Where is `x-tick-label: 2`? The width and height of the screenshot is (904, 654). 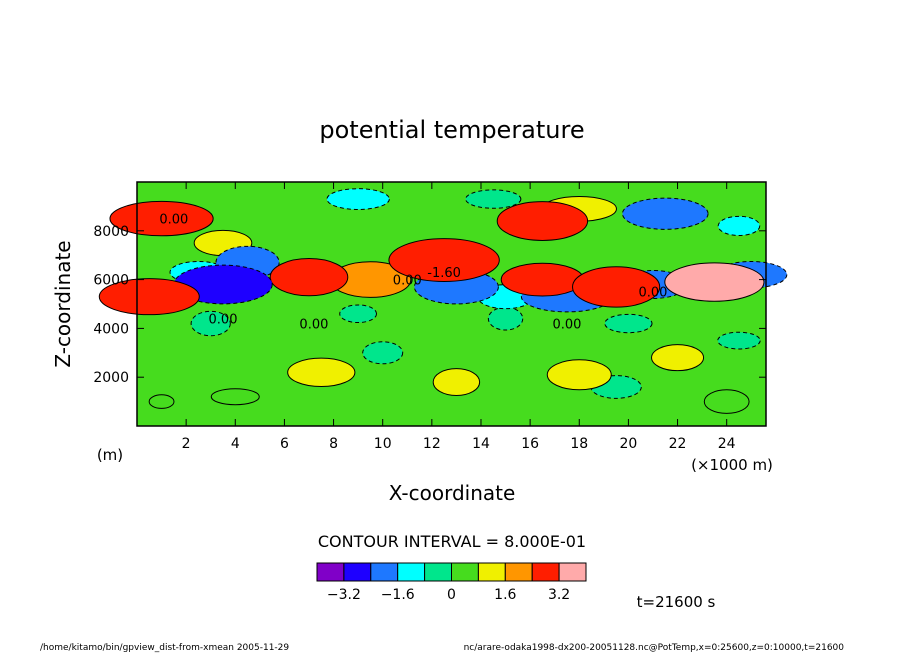
x-tick-label: 2 is located at coordinates (186, 444).